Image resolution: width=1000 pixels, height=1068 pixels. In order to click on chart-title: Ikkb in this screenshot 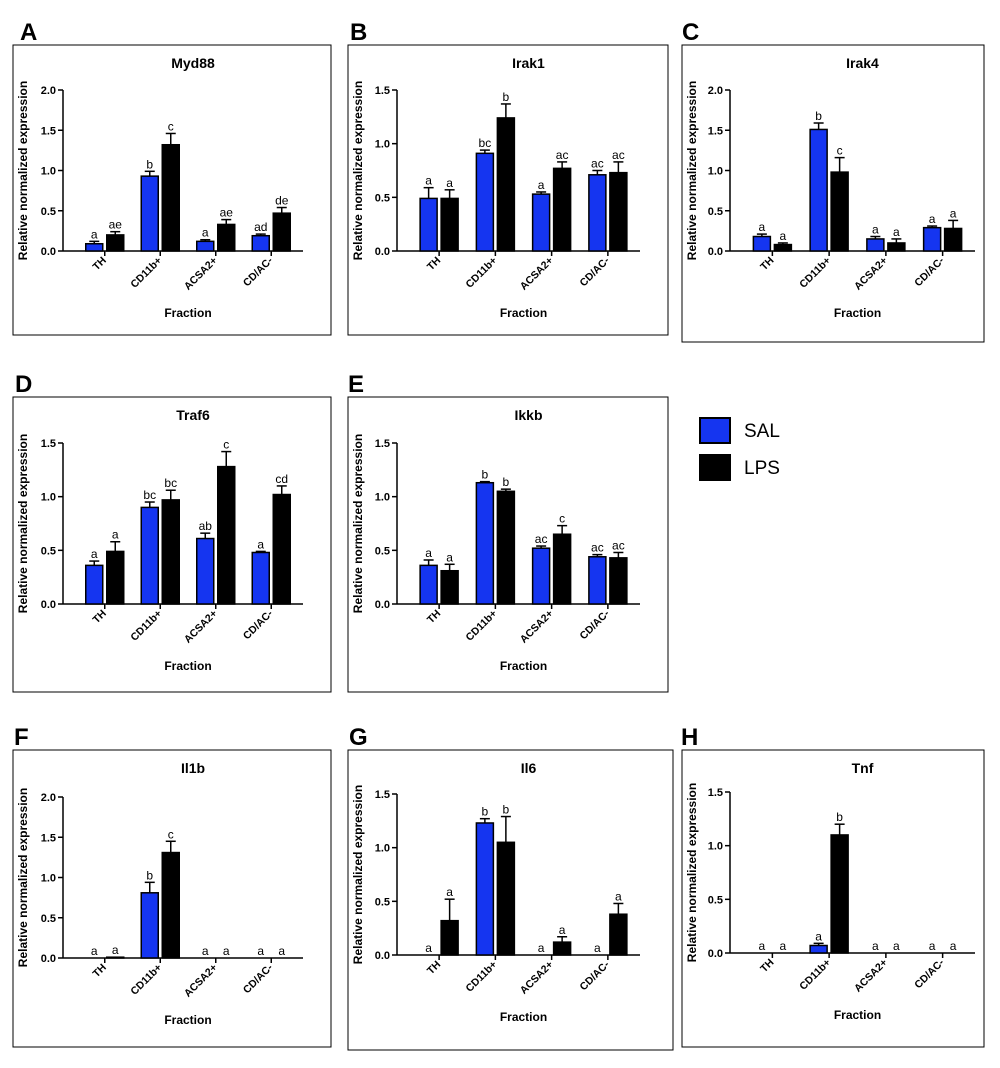, I will do `click(528, 415)`.